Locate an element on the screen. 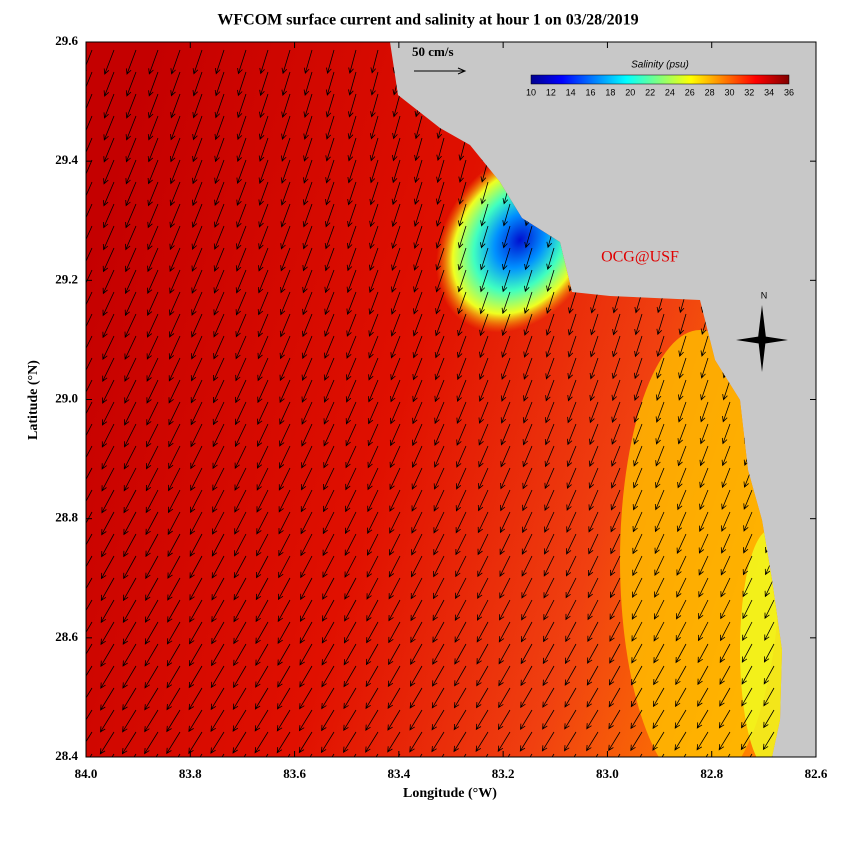 The height and width of the screenshot is (842, 857). colorbar-tick-label: 16 is located at coordinates (591, 92).